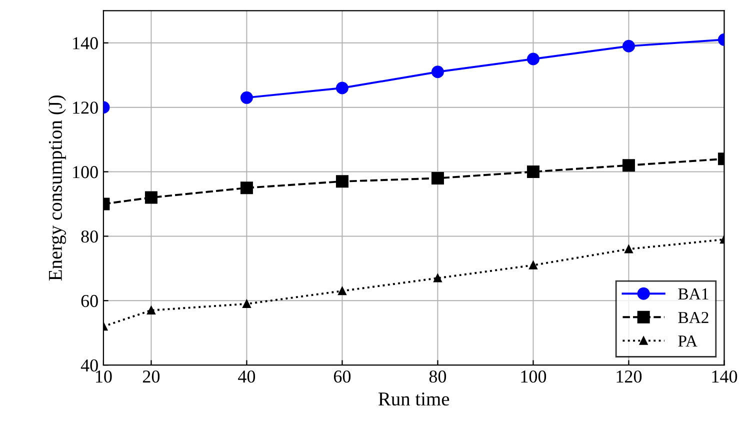 The width and height of the screenshot is (739, 427). What do you see at coordinates (85, 172) in the screenshot?
I see `y-tick-label: 100` at bounding box center [85, 172].